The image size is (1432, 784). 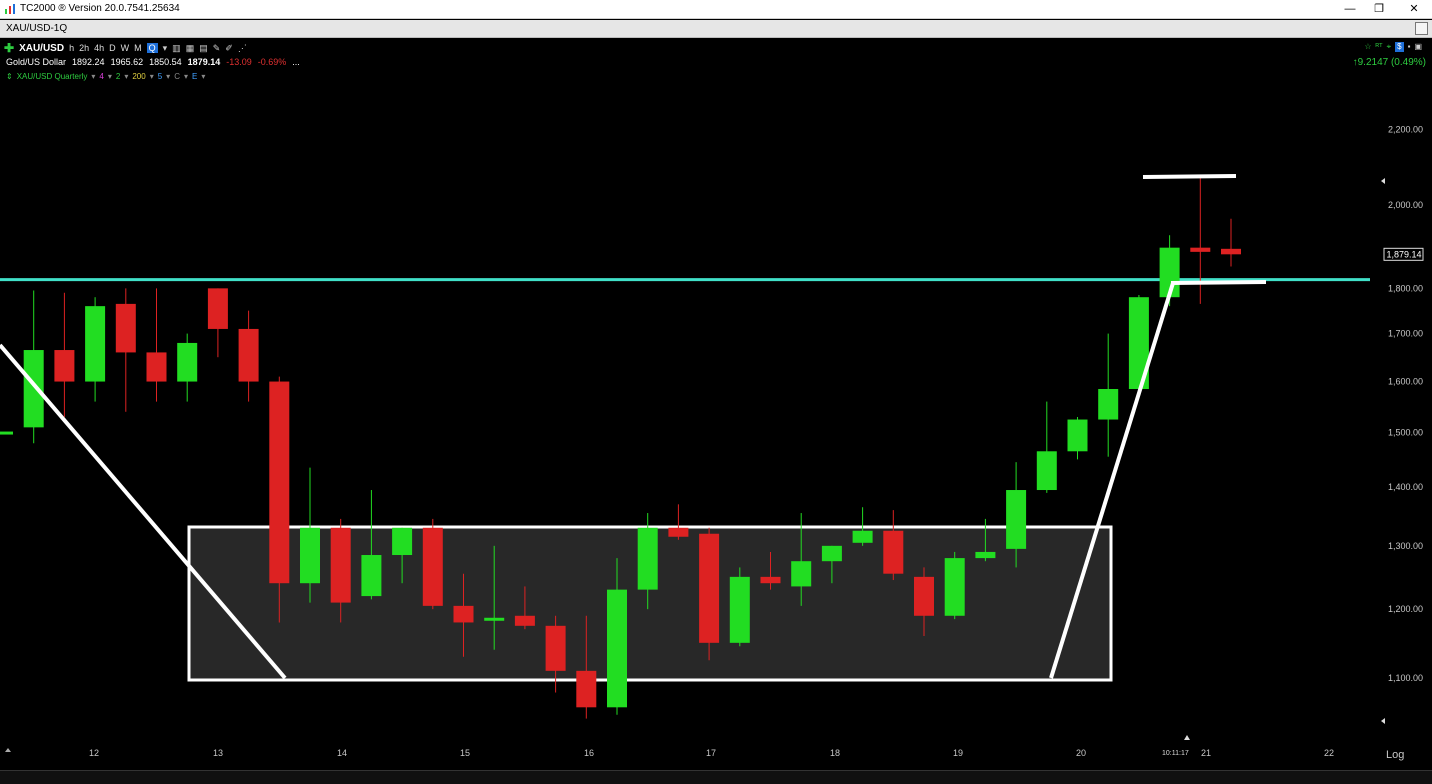 I want to click on grid-icon: ▦, so click(x=190, y=47).